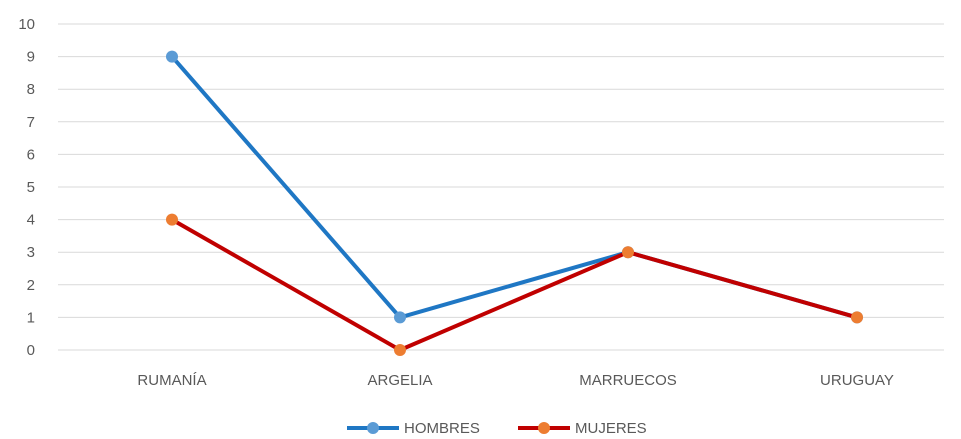 The width and height of the screenshot is (961, 439). I want to click on legend-label: MUJERES, so click(611, 428).